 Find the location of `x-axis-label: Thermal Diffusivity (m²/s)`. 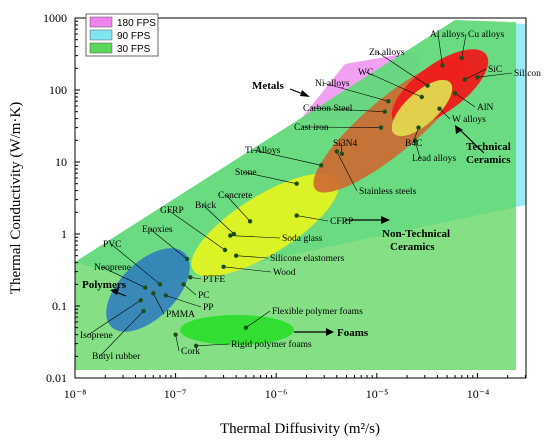

x-axis-label: Thermal Diffusivity (m²/s) is located at coordinates (300, 429).